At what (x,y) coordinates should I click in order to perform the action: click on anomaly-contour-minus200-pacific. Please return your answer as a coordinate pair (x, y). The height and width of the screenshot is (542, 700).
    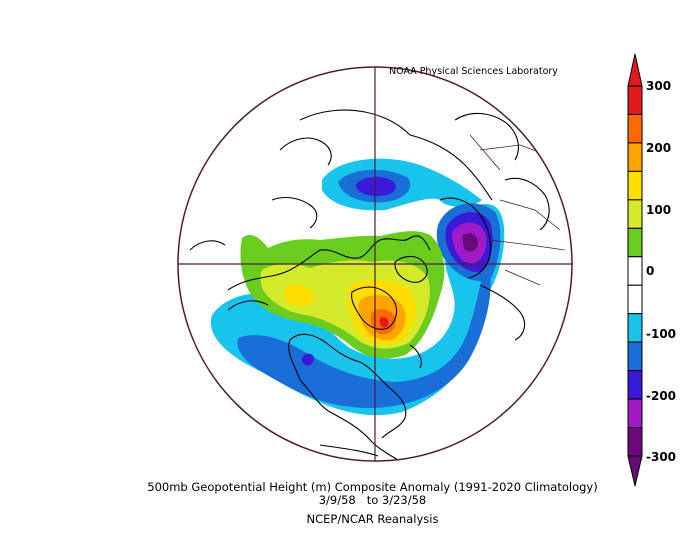
    Looking at the image, I should click on (308, 359).